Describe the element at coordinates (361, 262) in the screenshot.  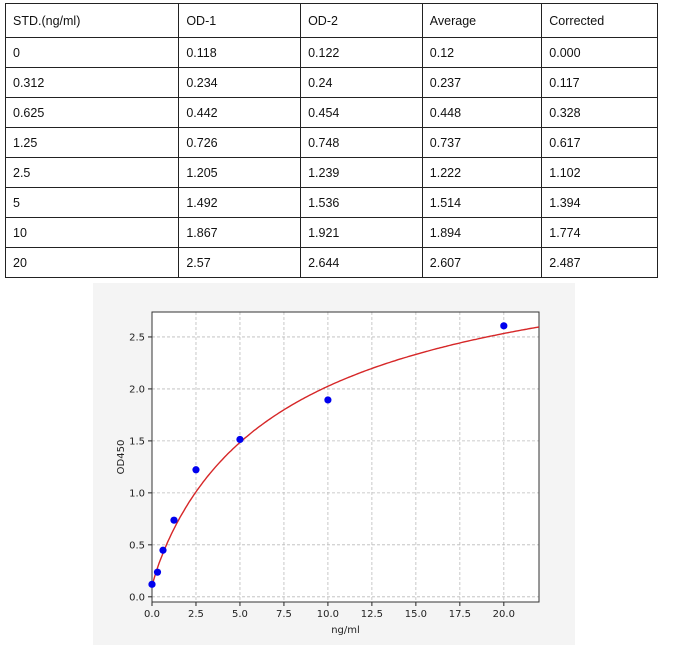
I see `table-cell: 2.644` at that location.